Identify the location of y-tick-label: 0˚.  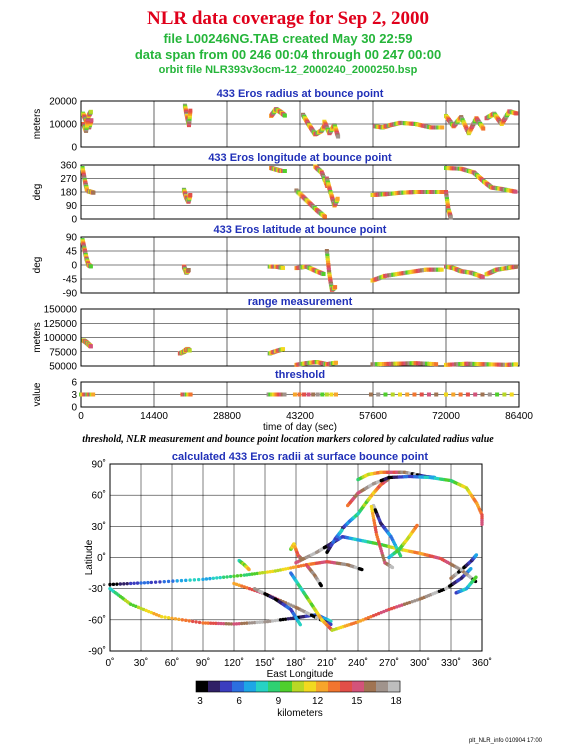
(101, 558).